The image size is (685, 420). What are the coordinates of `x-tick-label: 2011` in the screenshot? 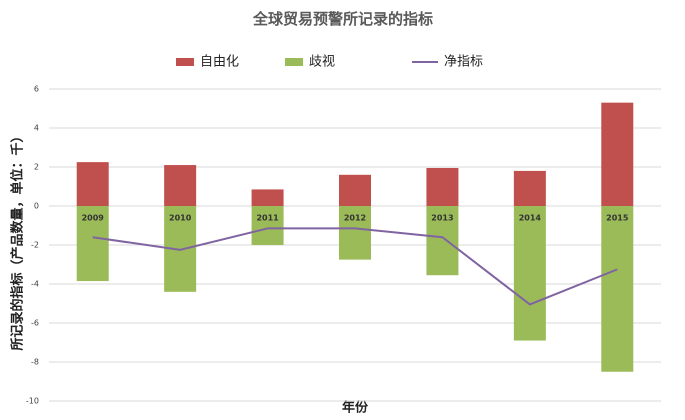 It's located at (267, 218).